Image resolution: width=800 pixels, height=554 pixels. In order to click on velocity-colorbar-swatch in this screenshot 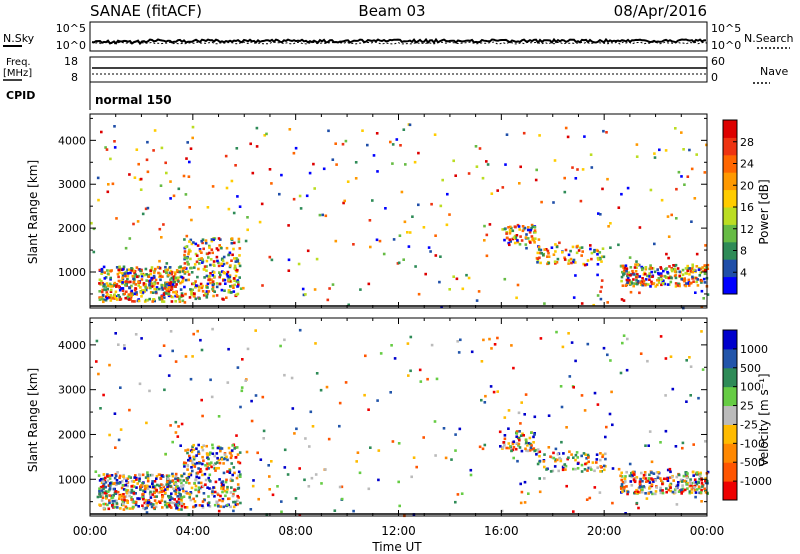, I will do `click(730, 472)`.